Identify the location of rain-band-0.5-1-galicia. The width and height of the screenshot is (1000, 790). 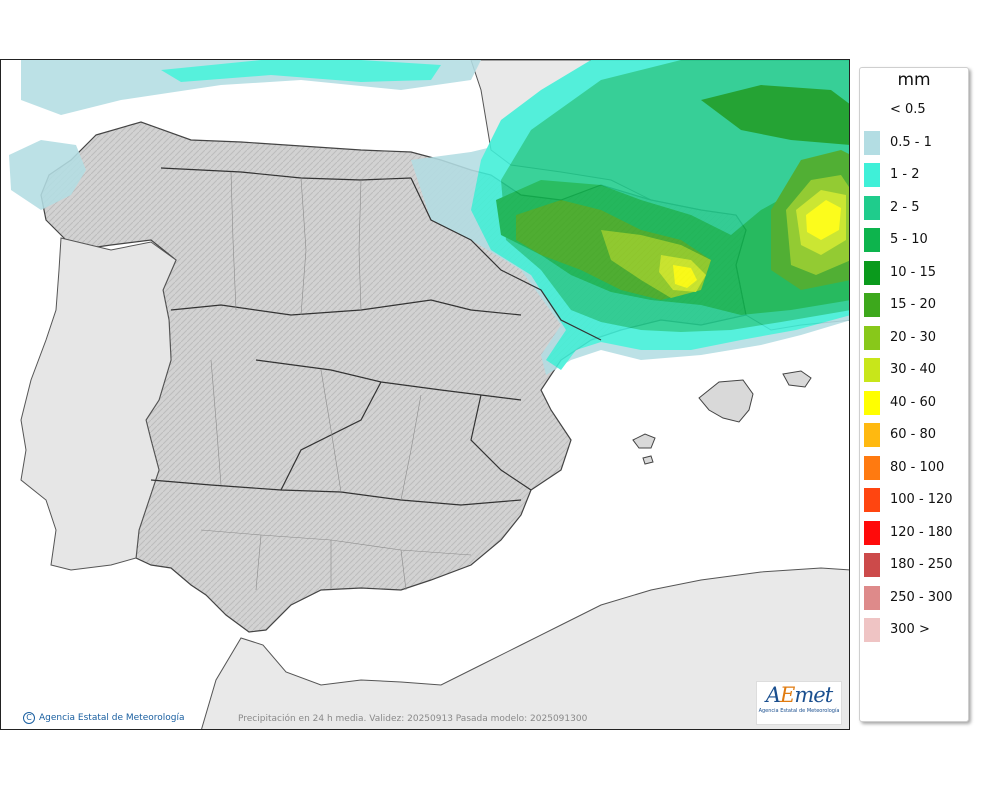
(47, 175).